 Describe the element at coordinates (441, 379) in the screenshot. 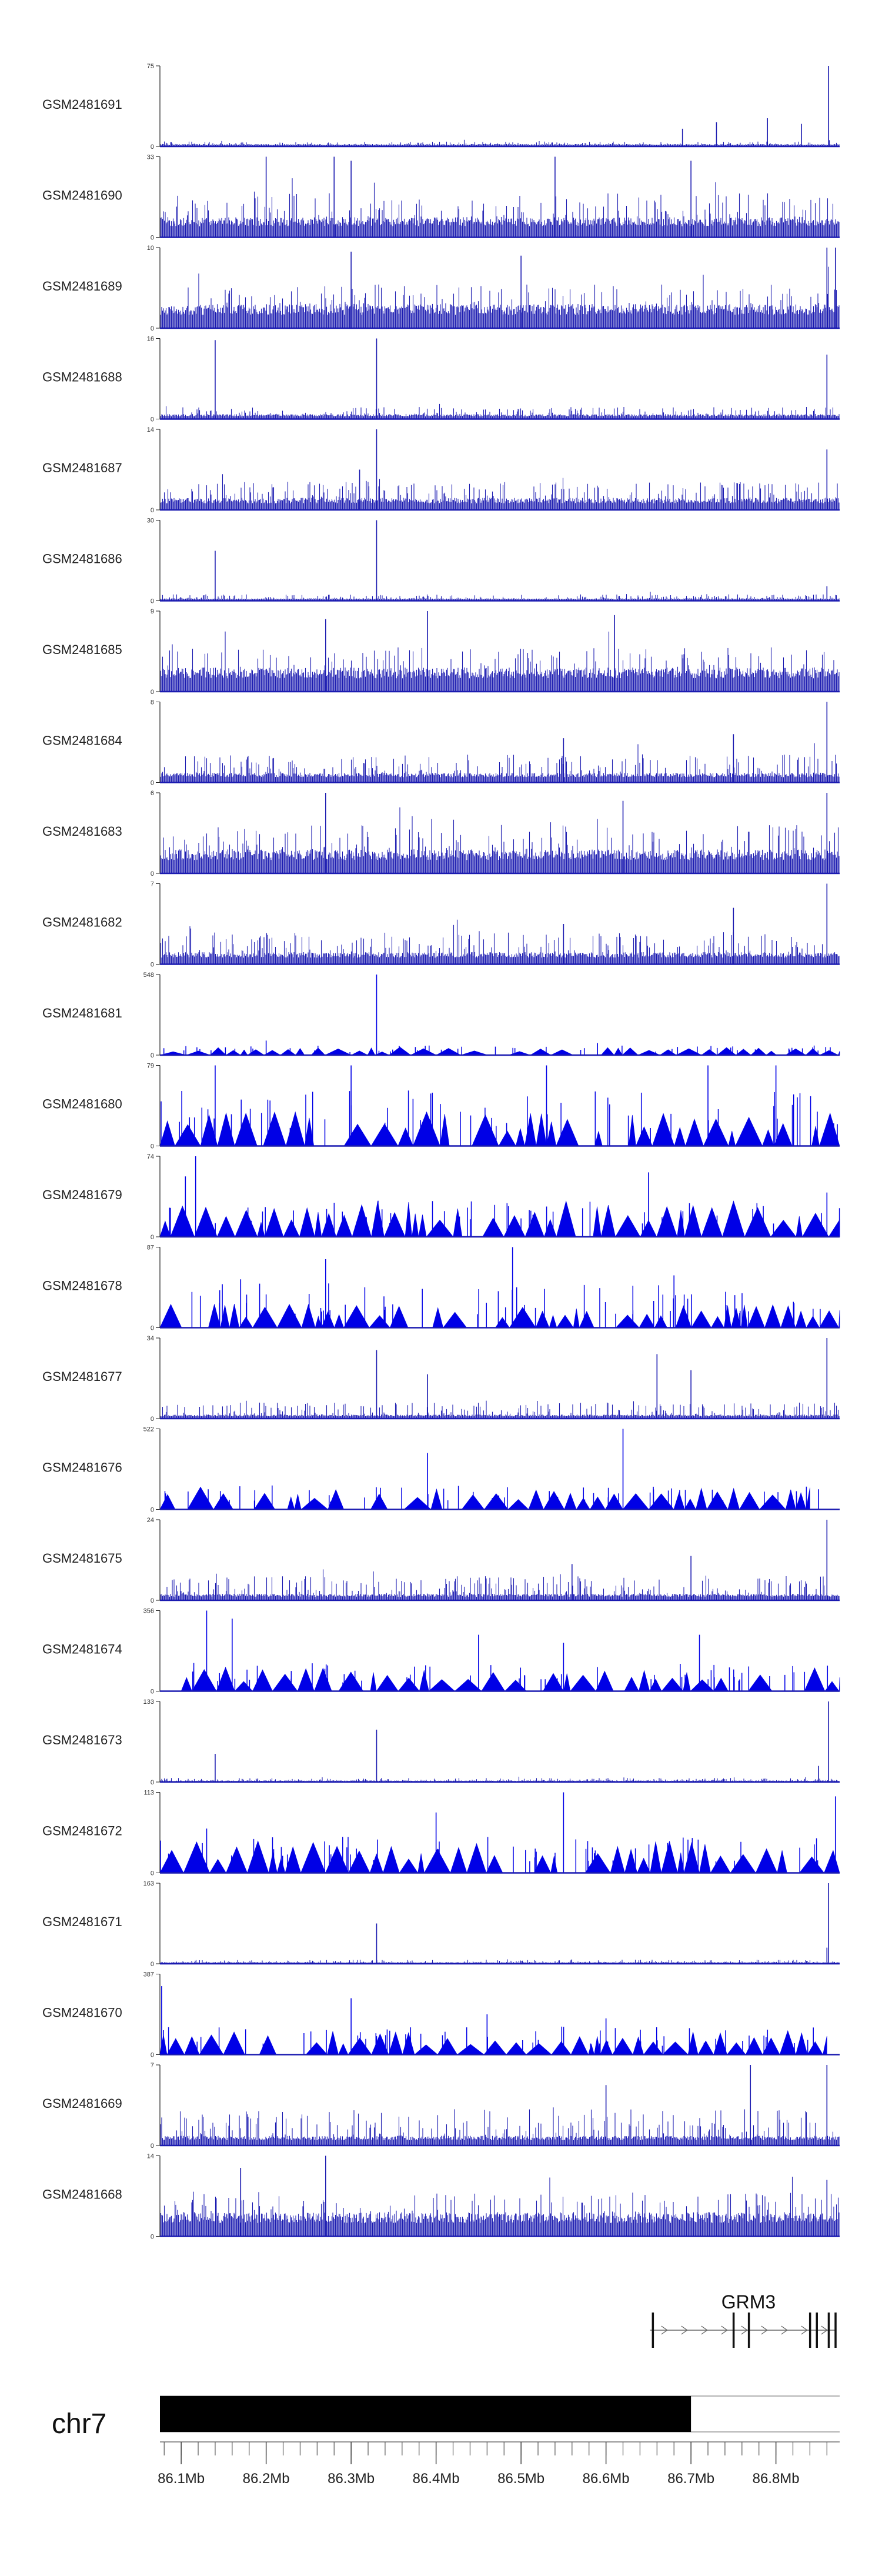

I see `track-GSM2481688: GSM2481688 16 0` at that location.